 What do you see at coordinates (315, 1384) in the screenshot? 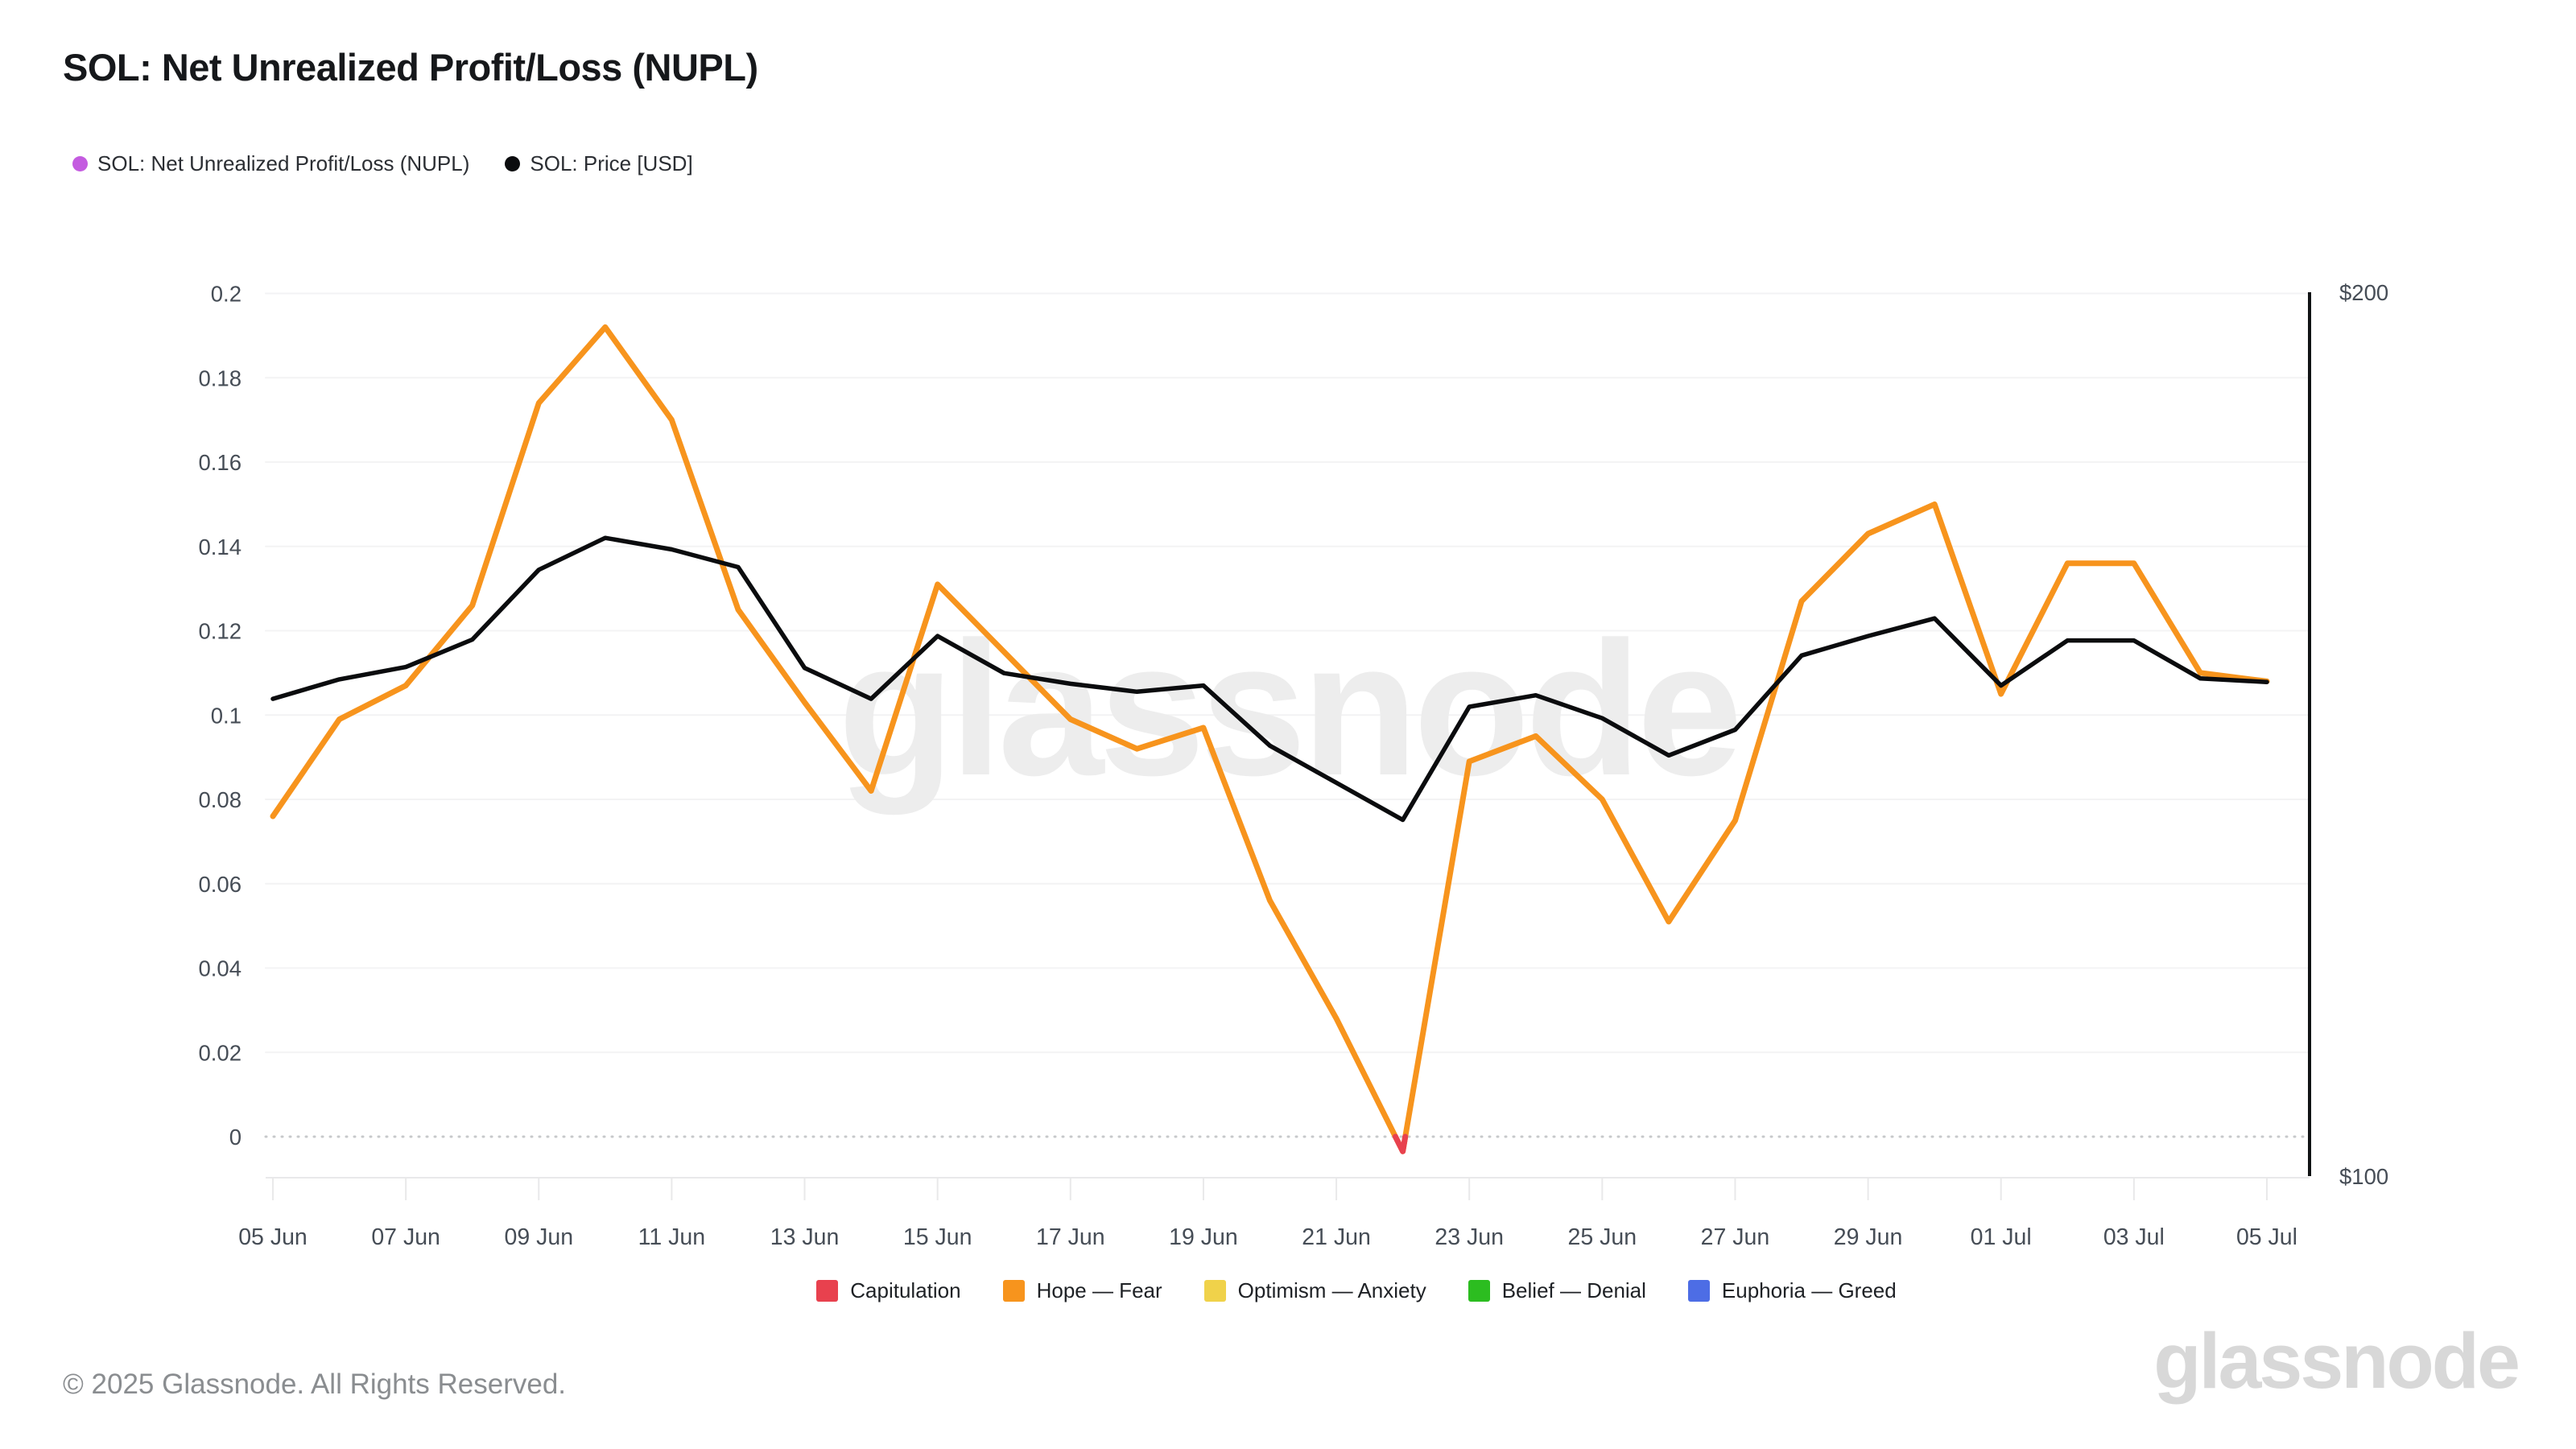
I see `copyright-text: © 2025 Glassnode. All Rights Reserved.` at bounding box center [315, 1384].